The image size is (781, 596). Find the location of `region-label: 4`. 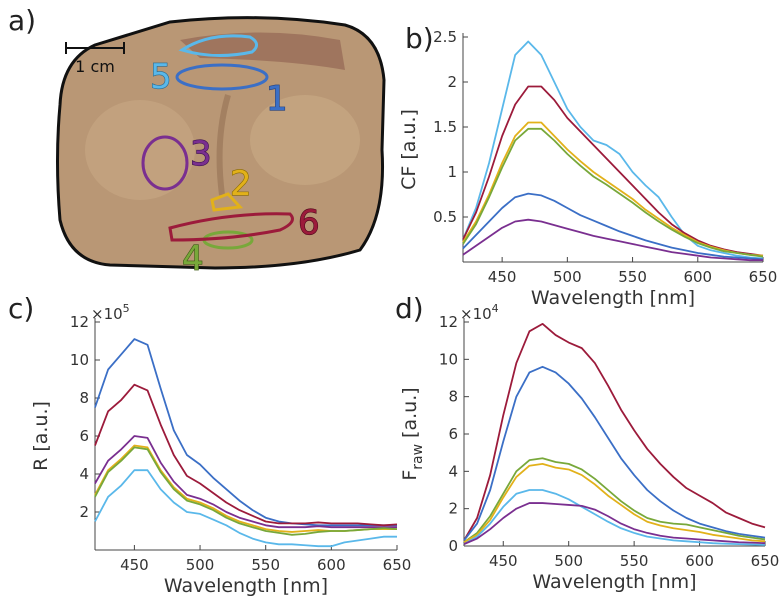

region-label: 4 is located at coordinates (193, 259).